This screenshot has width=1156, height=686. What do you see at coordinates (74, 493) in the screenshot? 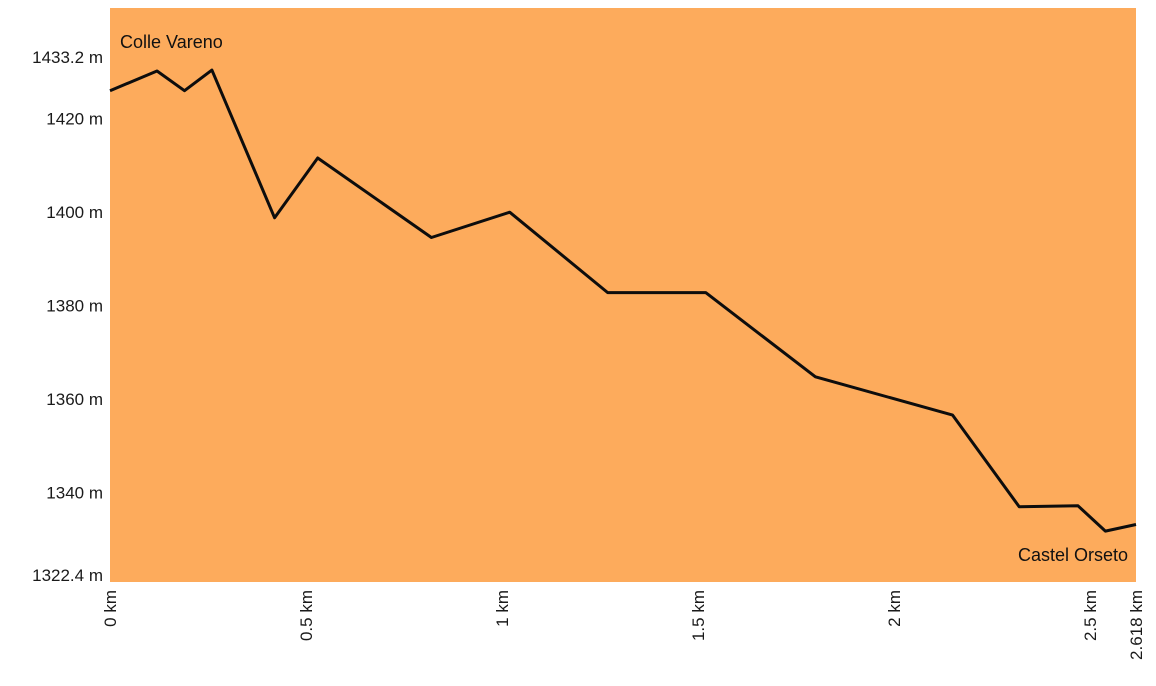
I see `y-tick-label: 1340 m` at bounding box center [74, 493].